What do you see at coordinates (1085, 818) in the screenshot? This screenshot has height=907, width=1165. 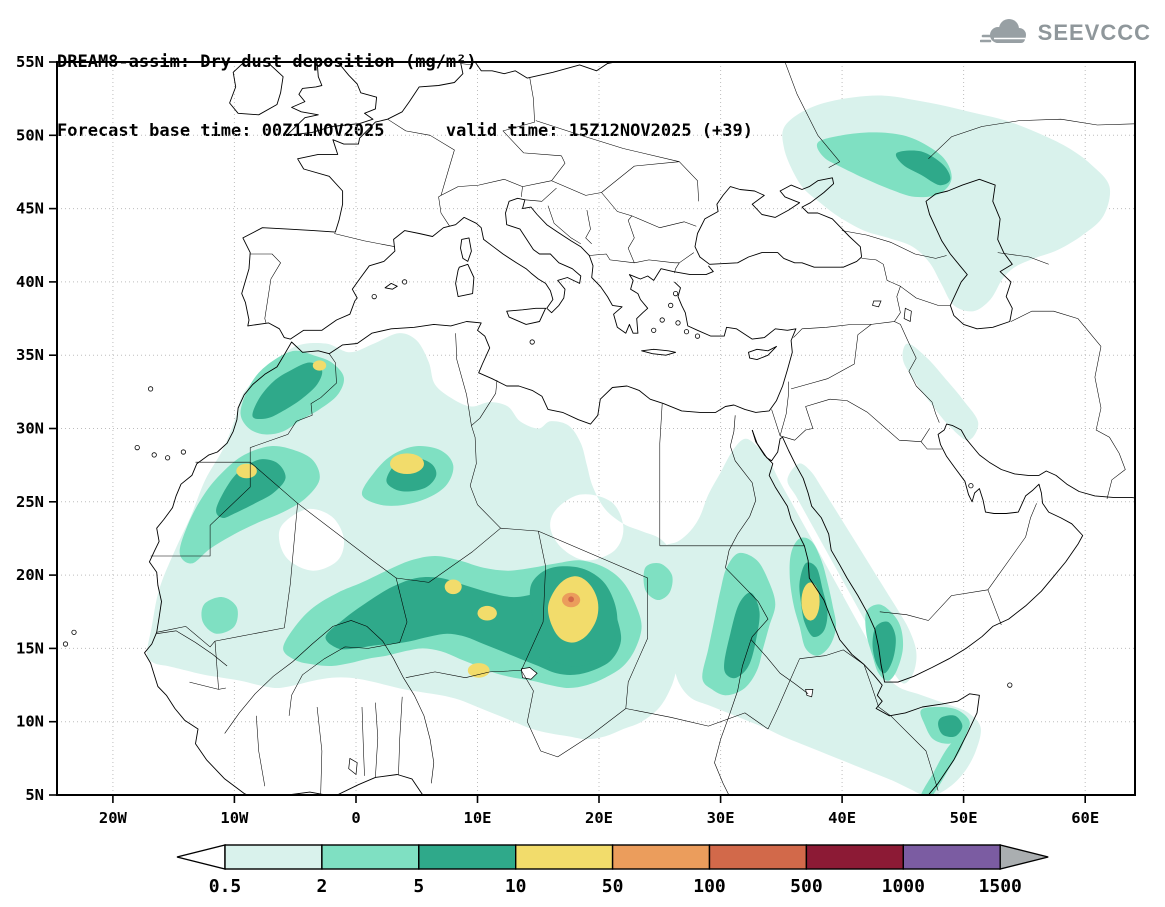 I see `x-tick-label: 60E` at bounding box center [1085, 818].